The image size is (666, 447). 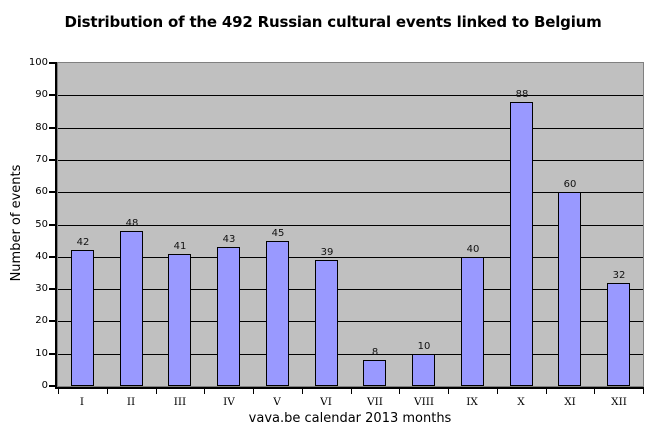 I want to click on bar-value-label-VIII: 10, so click(x=424, y=346).